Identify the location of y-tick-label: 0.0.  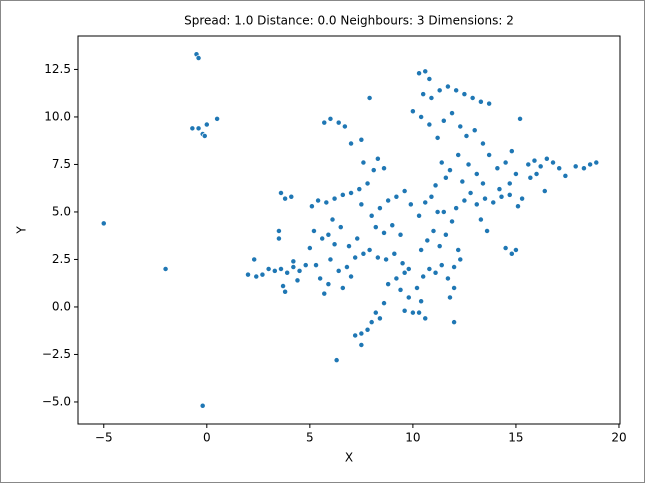
(61, 306).